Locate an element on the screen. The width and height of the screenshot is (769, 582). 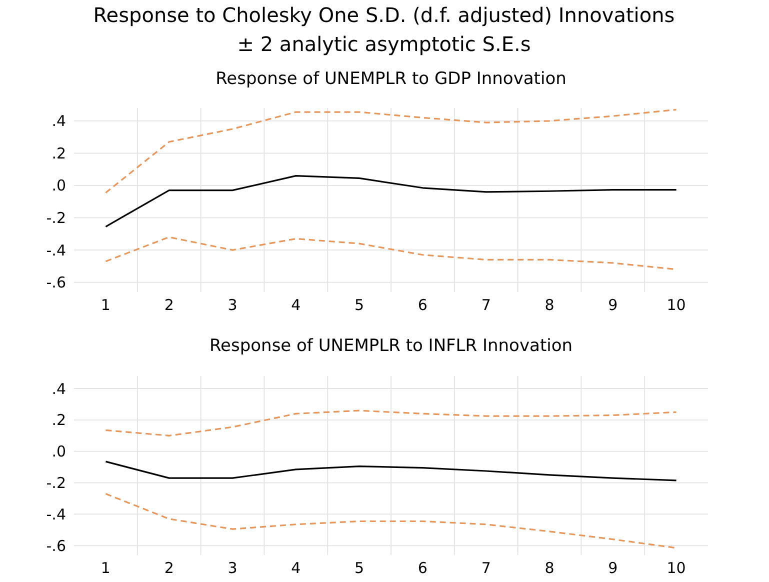
text: ± 2 analytic asymptotic S.E.s is located at coordinates (384, 44).